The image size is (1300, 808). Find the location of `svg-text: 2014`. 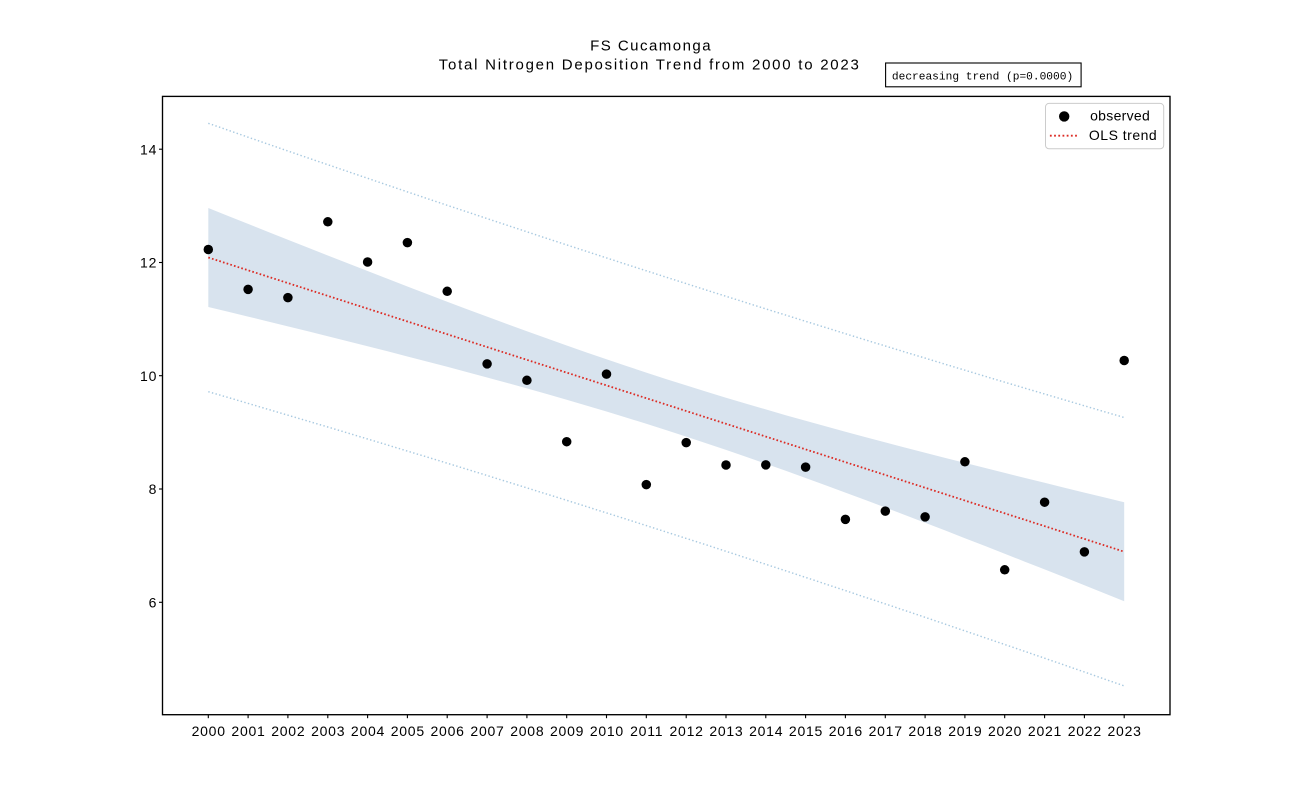

svg-text: 2014 is located at coordinates (766, 731).